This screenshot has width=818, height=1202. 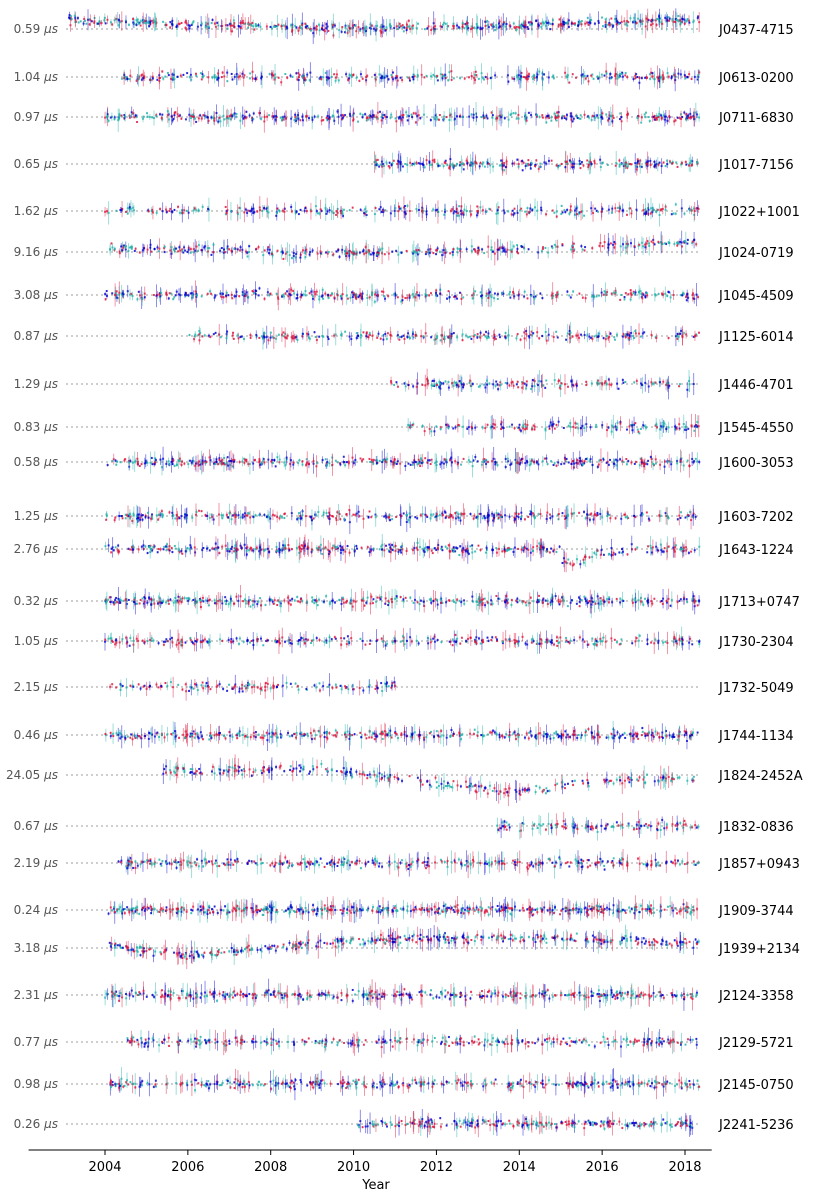 I want to click on pulsar-name: J0711-6830, so click(x=756, y=118).